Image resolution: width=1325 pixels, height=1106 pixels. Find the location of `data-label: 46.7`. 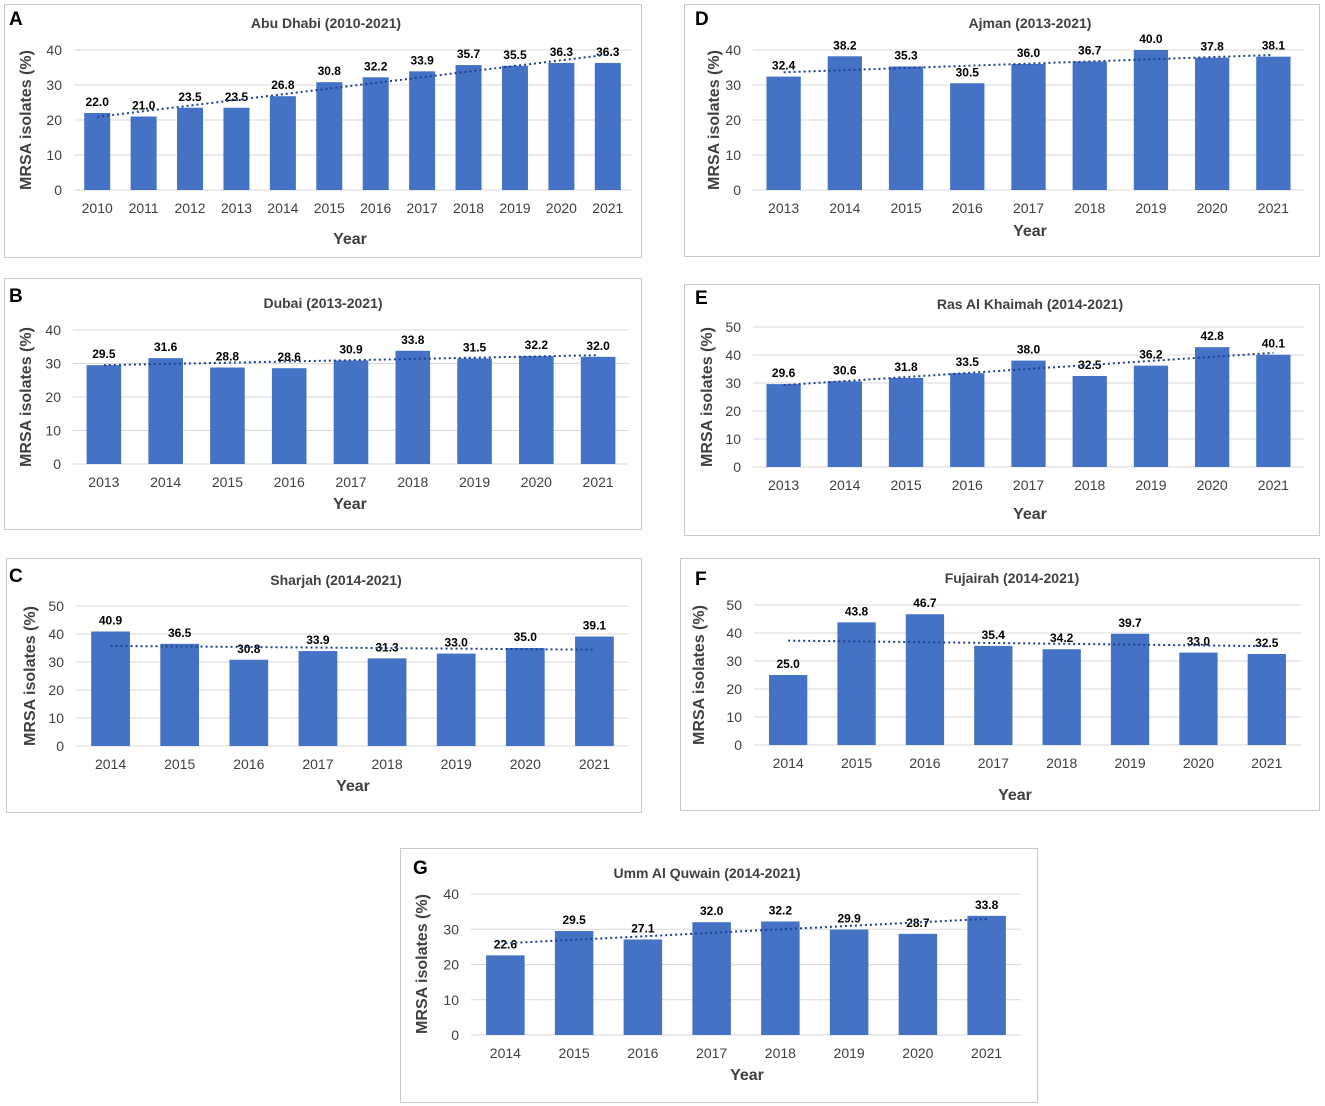

data-label: 46.7 is located at coordinates (925, 603).